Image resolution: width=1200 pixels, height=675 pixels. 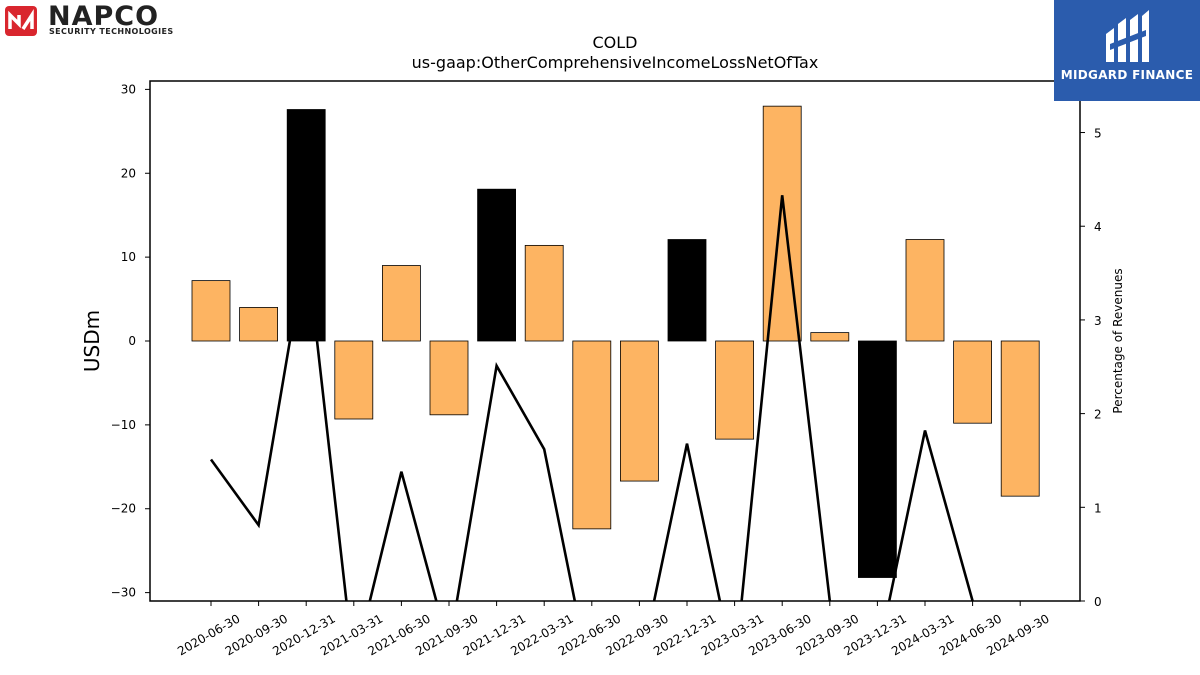 I want to click on y2-tick-label: 3, so click(x=1098, y=321).